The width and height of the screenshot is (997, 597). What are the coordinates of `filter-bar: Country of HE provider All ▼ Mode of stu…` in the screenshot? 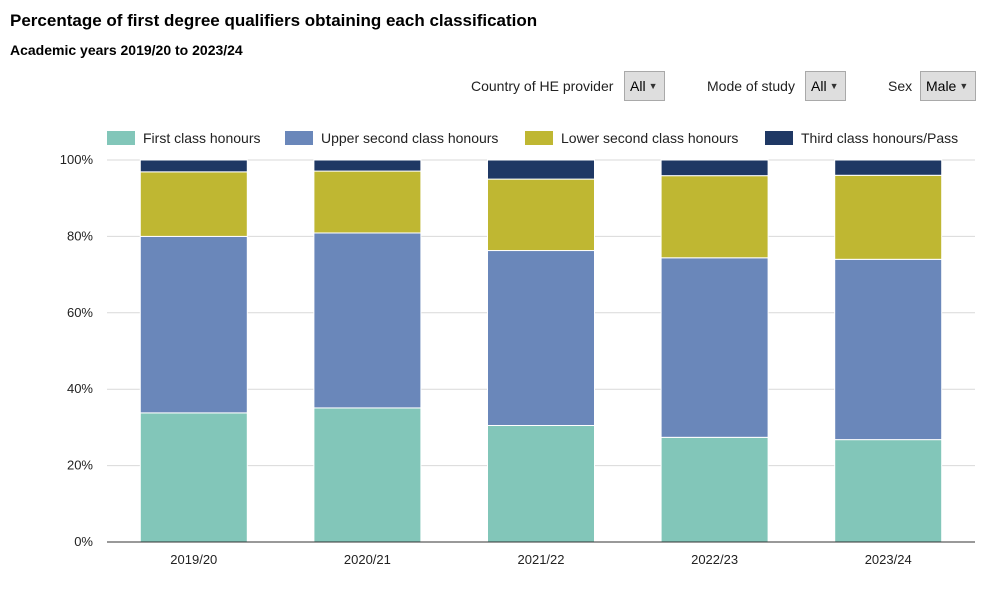 It's located at (498, 87).